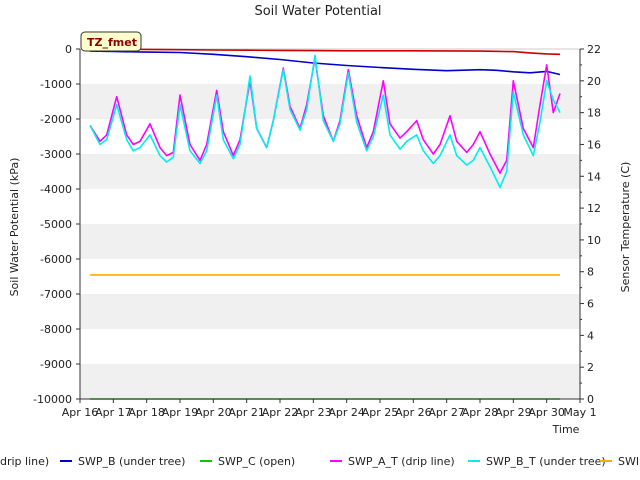 Image resolution: width=640 pixels, height=480 pixels. I want to click on x-tick-label: Apr 16, so click(80, 412).